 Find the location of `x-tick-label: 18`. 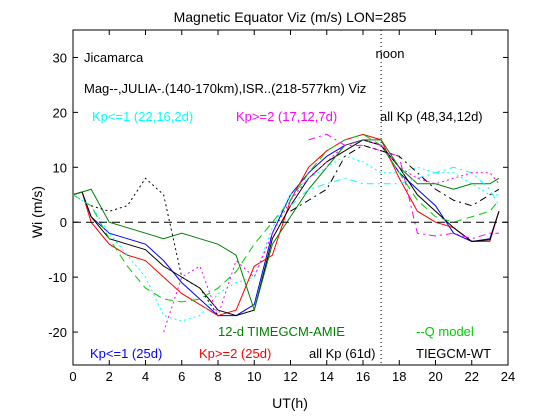

x-tick-label: 18 is located at coordinates (399, 376).